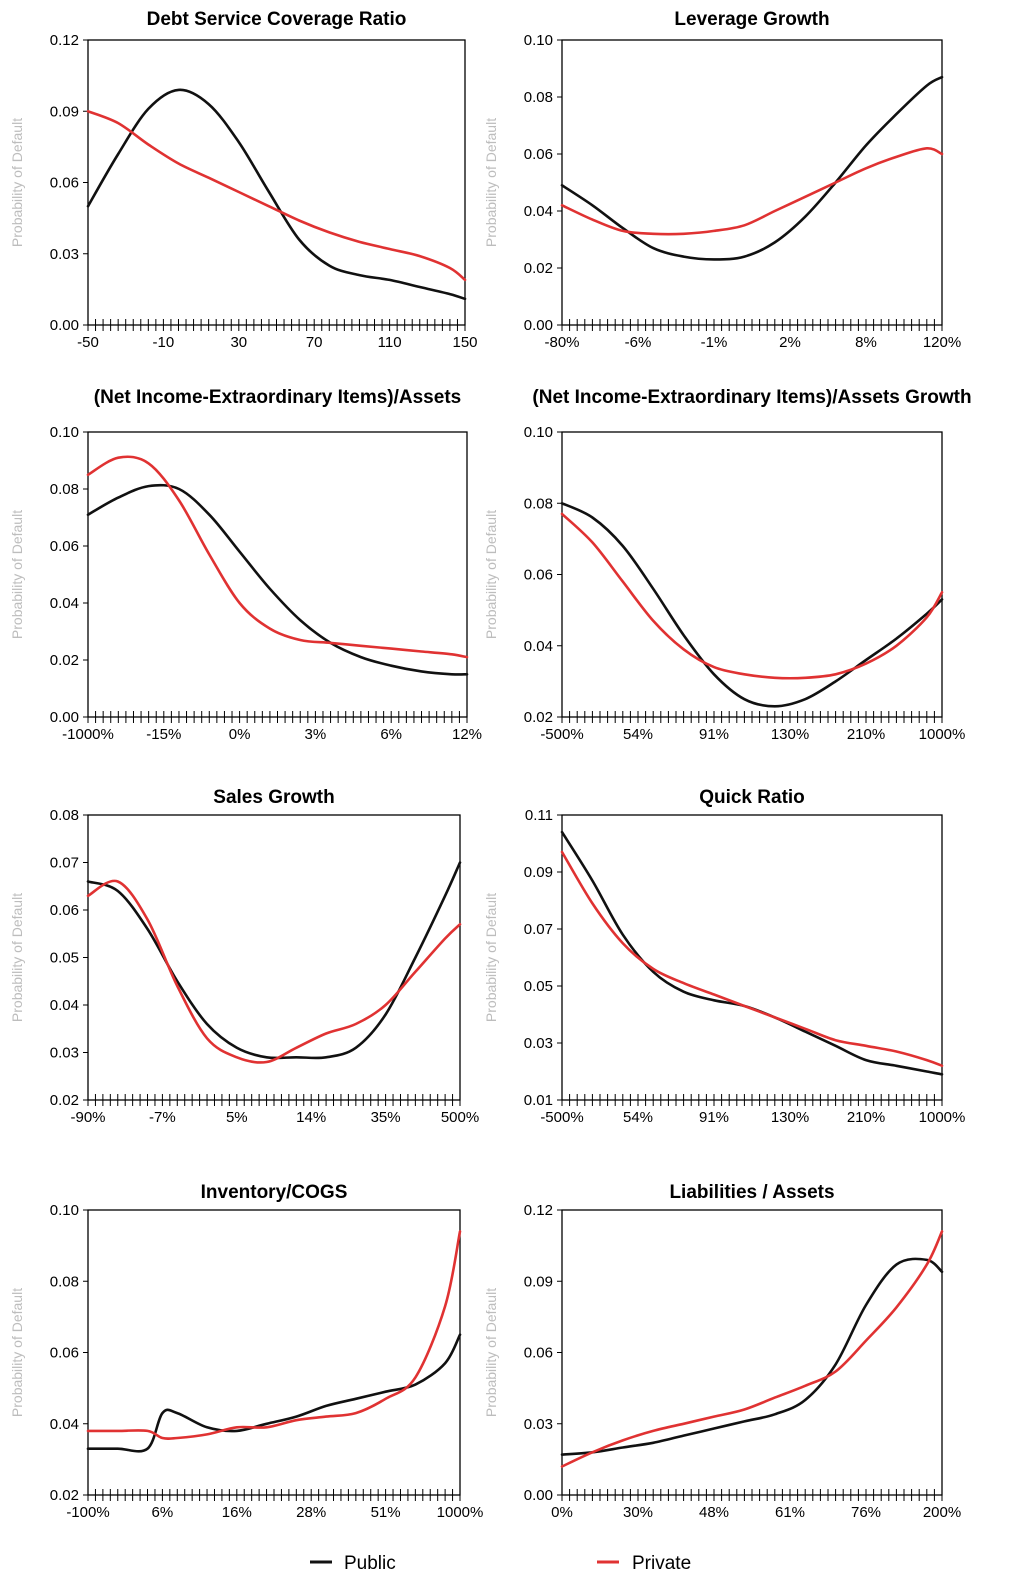 This screenshot has width=1028, height=1585. I want to click on chart-title: Debt Service Coverage Ratio, so click(277, 19).